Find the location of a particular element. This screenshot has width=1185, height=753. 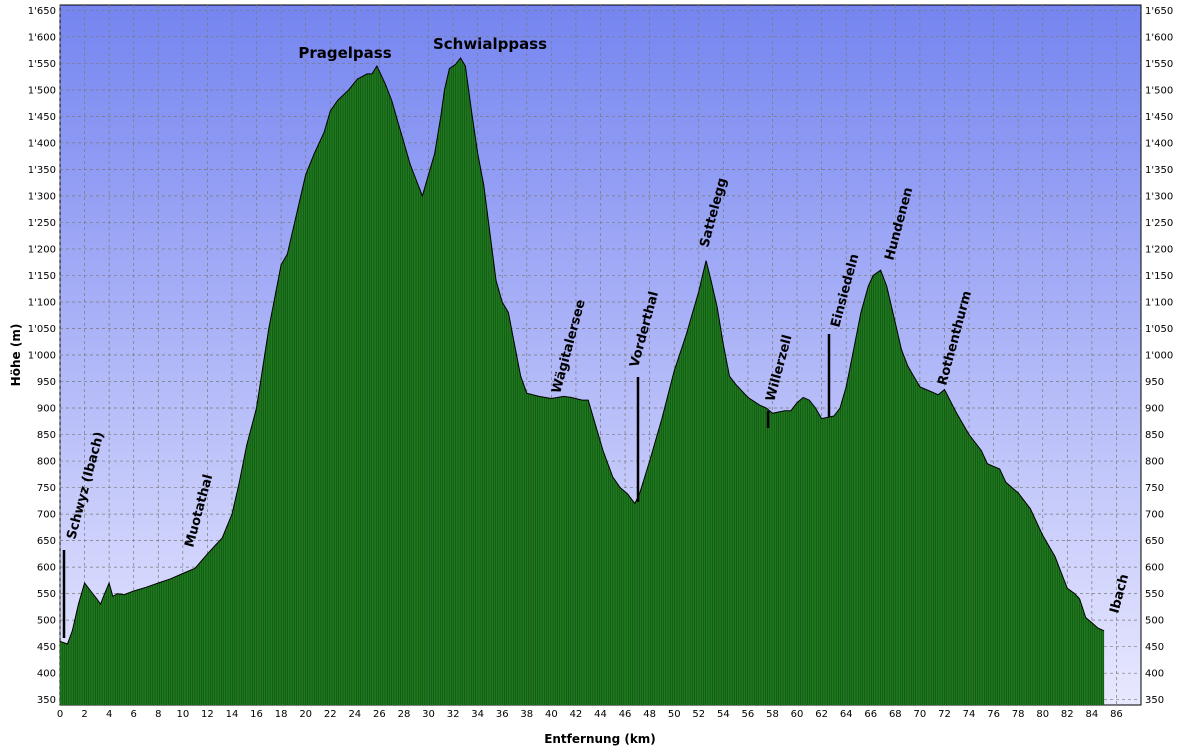

y-axis-title: Höhe (m) is located at coordinates (16, 355).